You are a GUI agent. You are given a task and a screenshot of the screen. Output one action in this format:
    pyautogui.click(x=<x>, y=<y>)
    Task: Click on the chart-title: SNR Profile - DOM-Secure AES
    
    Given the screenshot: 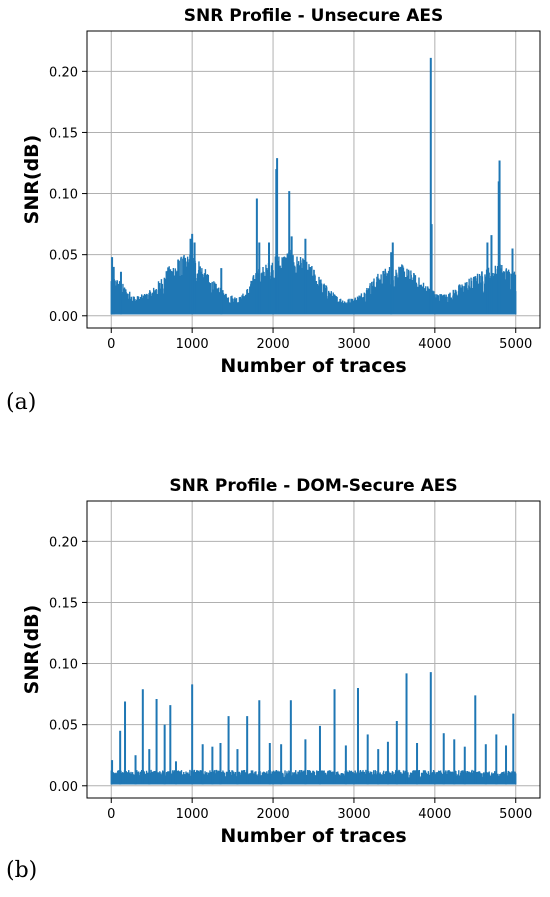 What is the action you would take?
    pyautogui.click(x=313, y=486)
    